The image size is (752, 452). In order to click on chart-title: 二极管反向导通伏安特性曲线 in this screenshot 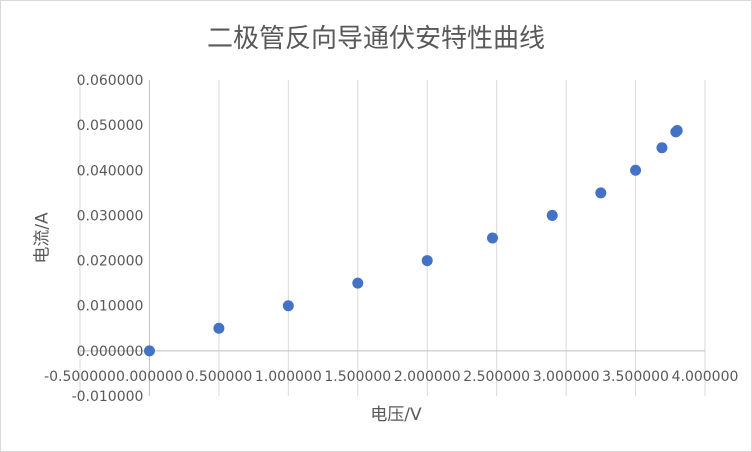, I will do `click(375, 39)`.